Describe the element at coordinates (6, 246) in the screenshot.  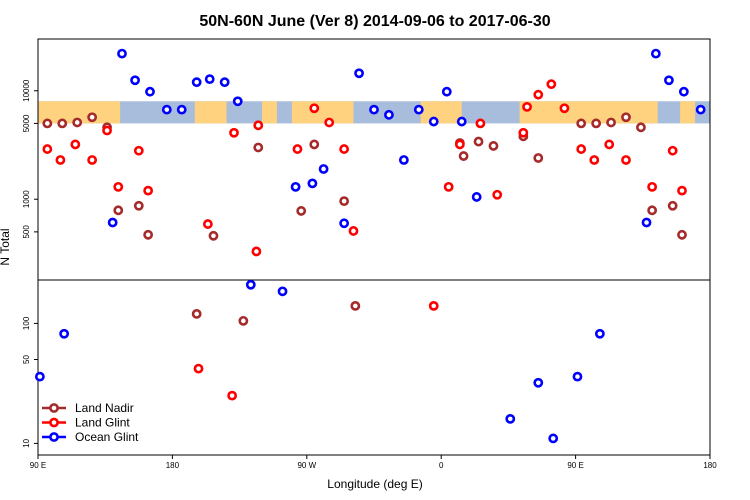
I see `y-axis-label: N Total` at that location.